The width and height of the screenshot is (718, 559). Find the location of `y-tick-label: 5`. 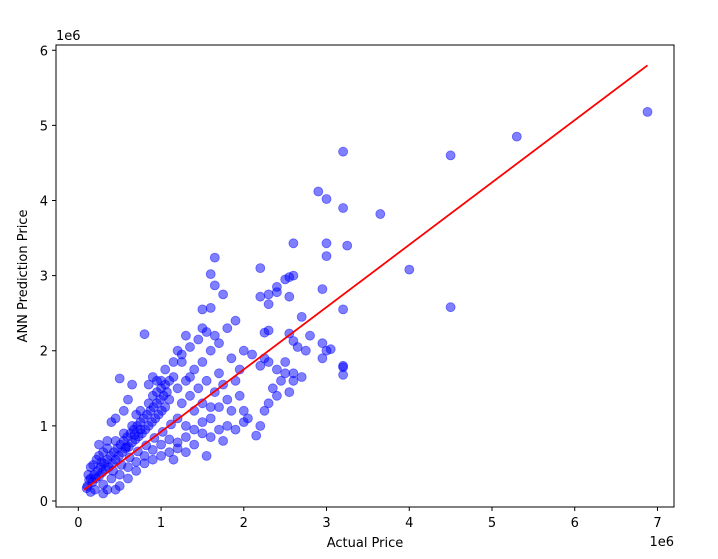

y-tick-label: 5 is located at coordinates (44, 126).